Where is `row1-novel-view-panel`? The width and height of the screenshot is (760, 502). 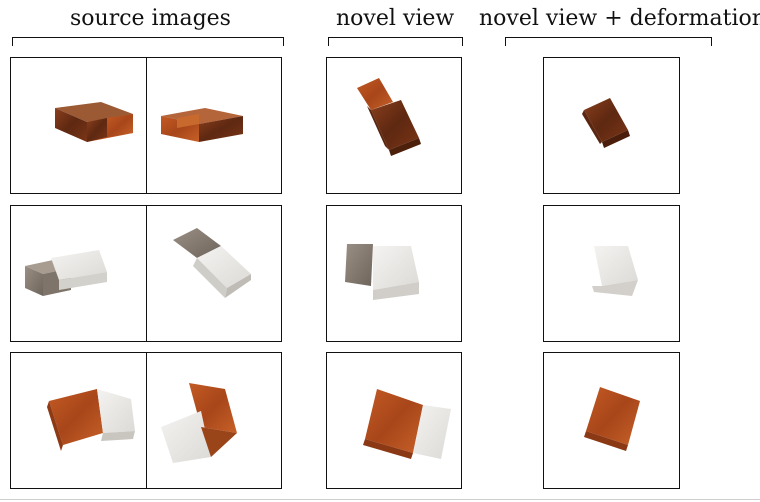
row1-novel-view-panel is located at coordinates (394, 125).